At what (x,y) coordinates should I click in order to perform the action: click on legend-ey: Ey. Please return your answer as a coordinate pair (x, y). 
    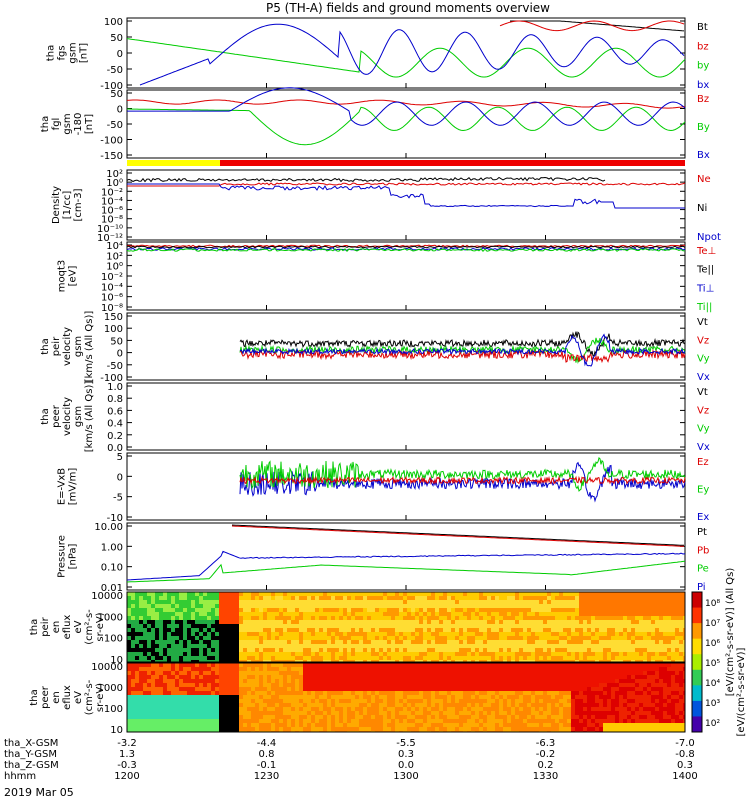
    Looking at the image, I should click on (703, 490).